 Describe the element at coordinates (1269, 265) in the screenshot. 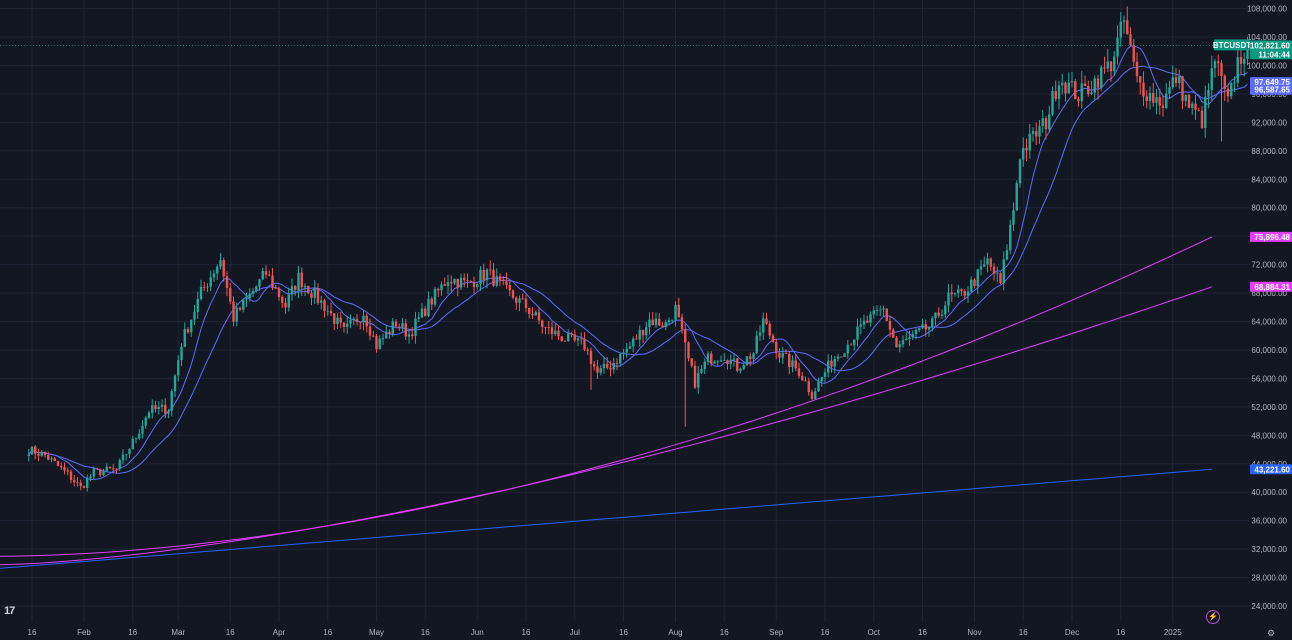

I see `y-tick-label: 72,000.00` at that location.